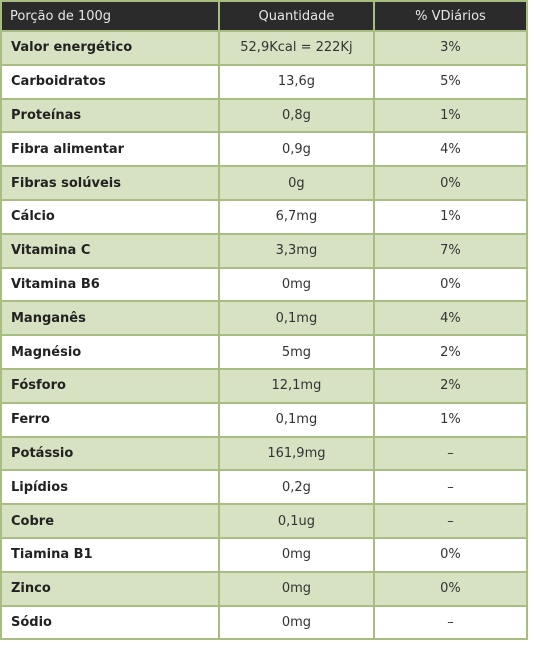 This screenshot has height=648, width=534. What do you see at coordinates (296, 16) in the screenshot?
I see `header-quantity: Quantidade` at bounding box center [296, 16].